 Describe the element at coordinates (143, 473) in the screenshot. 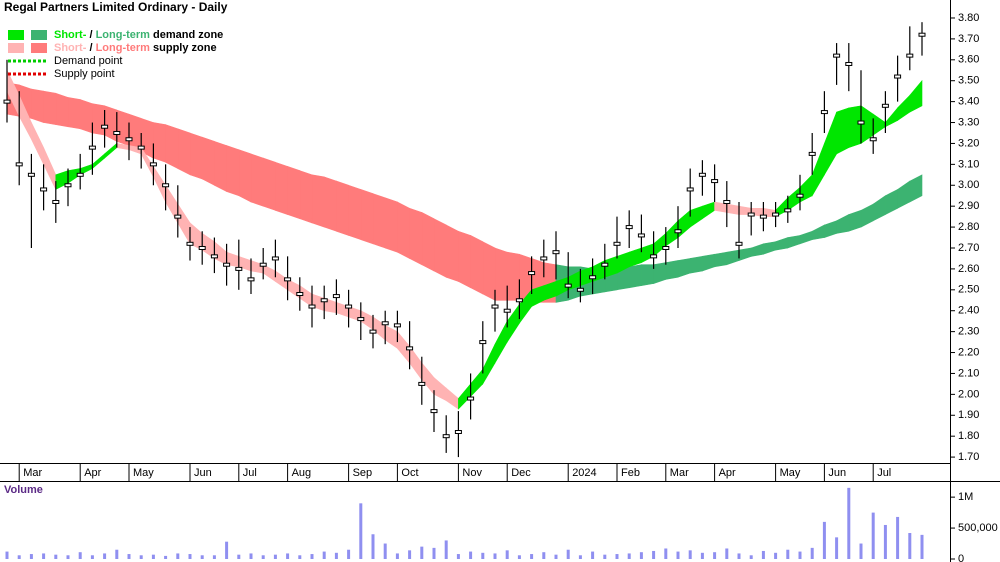

I see `x-tick-label: May` at that location.